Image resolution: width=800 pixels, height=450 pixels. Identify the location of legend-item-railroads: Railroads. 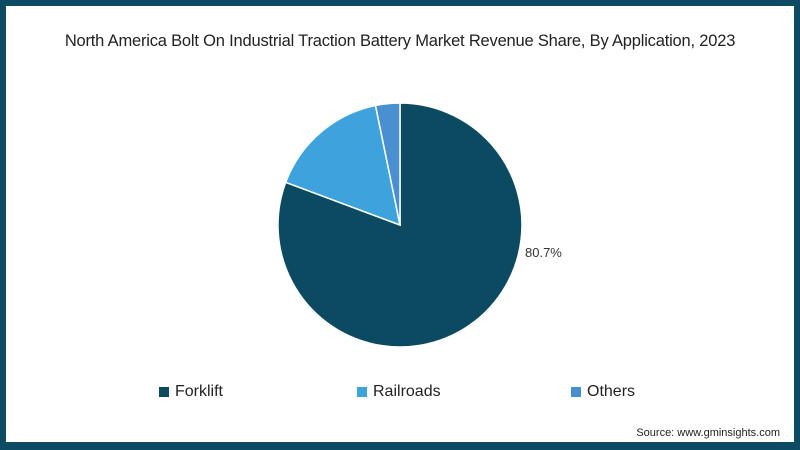
(399, 392).